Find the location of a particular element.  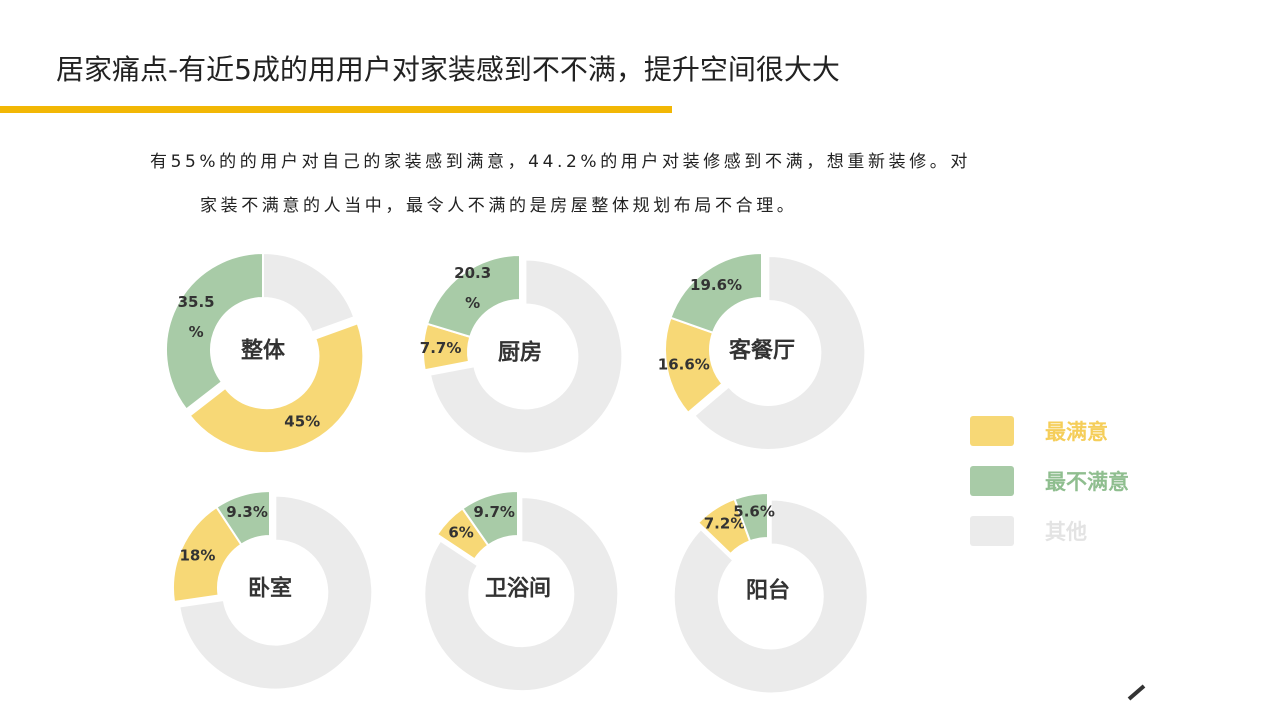

donut-chart-5: 6%9.7% 卫浴间 is located at coordinates (521, 591).